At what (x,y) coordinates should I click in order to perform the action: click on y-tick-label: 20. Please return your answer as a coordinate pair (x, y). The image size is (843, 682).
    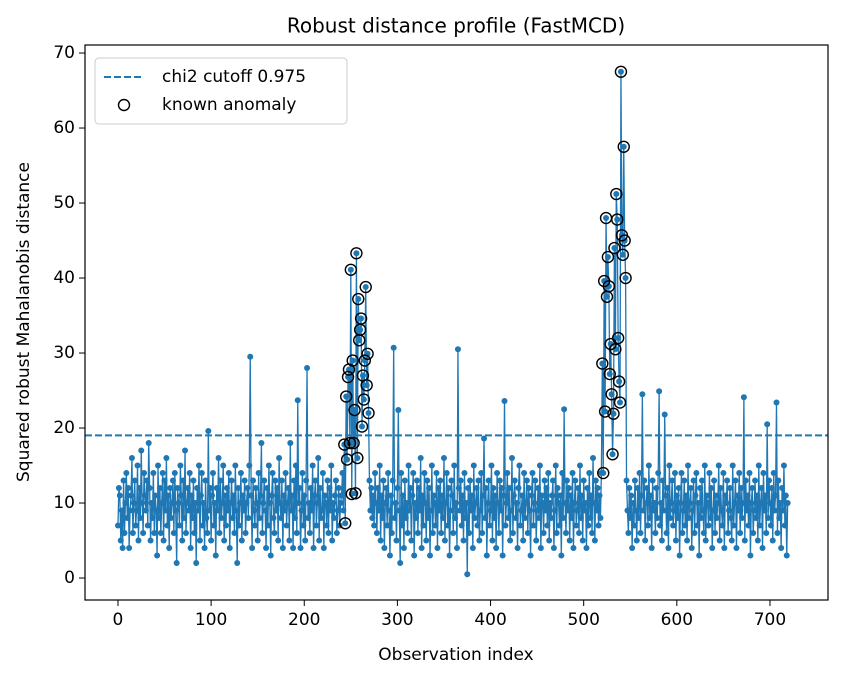
    Looking at the image, I should click on (64, 428).